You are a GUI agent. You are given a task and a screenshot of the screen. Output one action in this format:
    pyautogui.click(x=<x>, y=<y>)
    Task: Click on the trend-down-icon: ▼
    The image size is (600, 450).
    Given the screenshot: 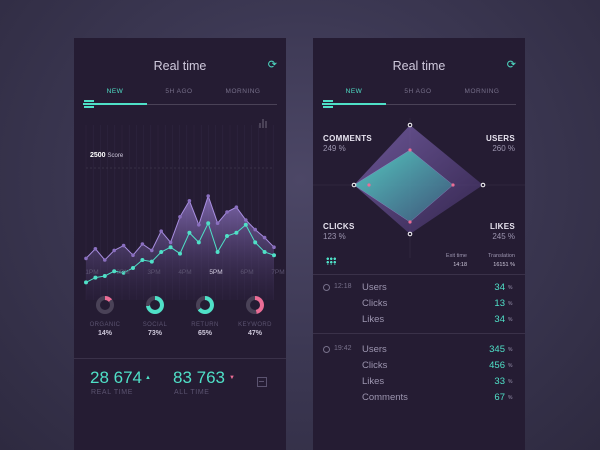 What is the action you would take?
    pyautogui.click(x=232, y=378)
    